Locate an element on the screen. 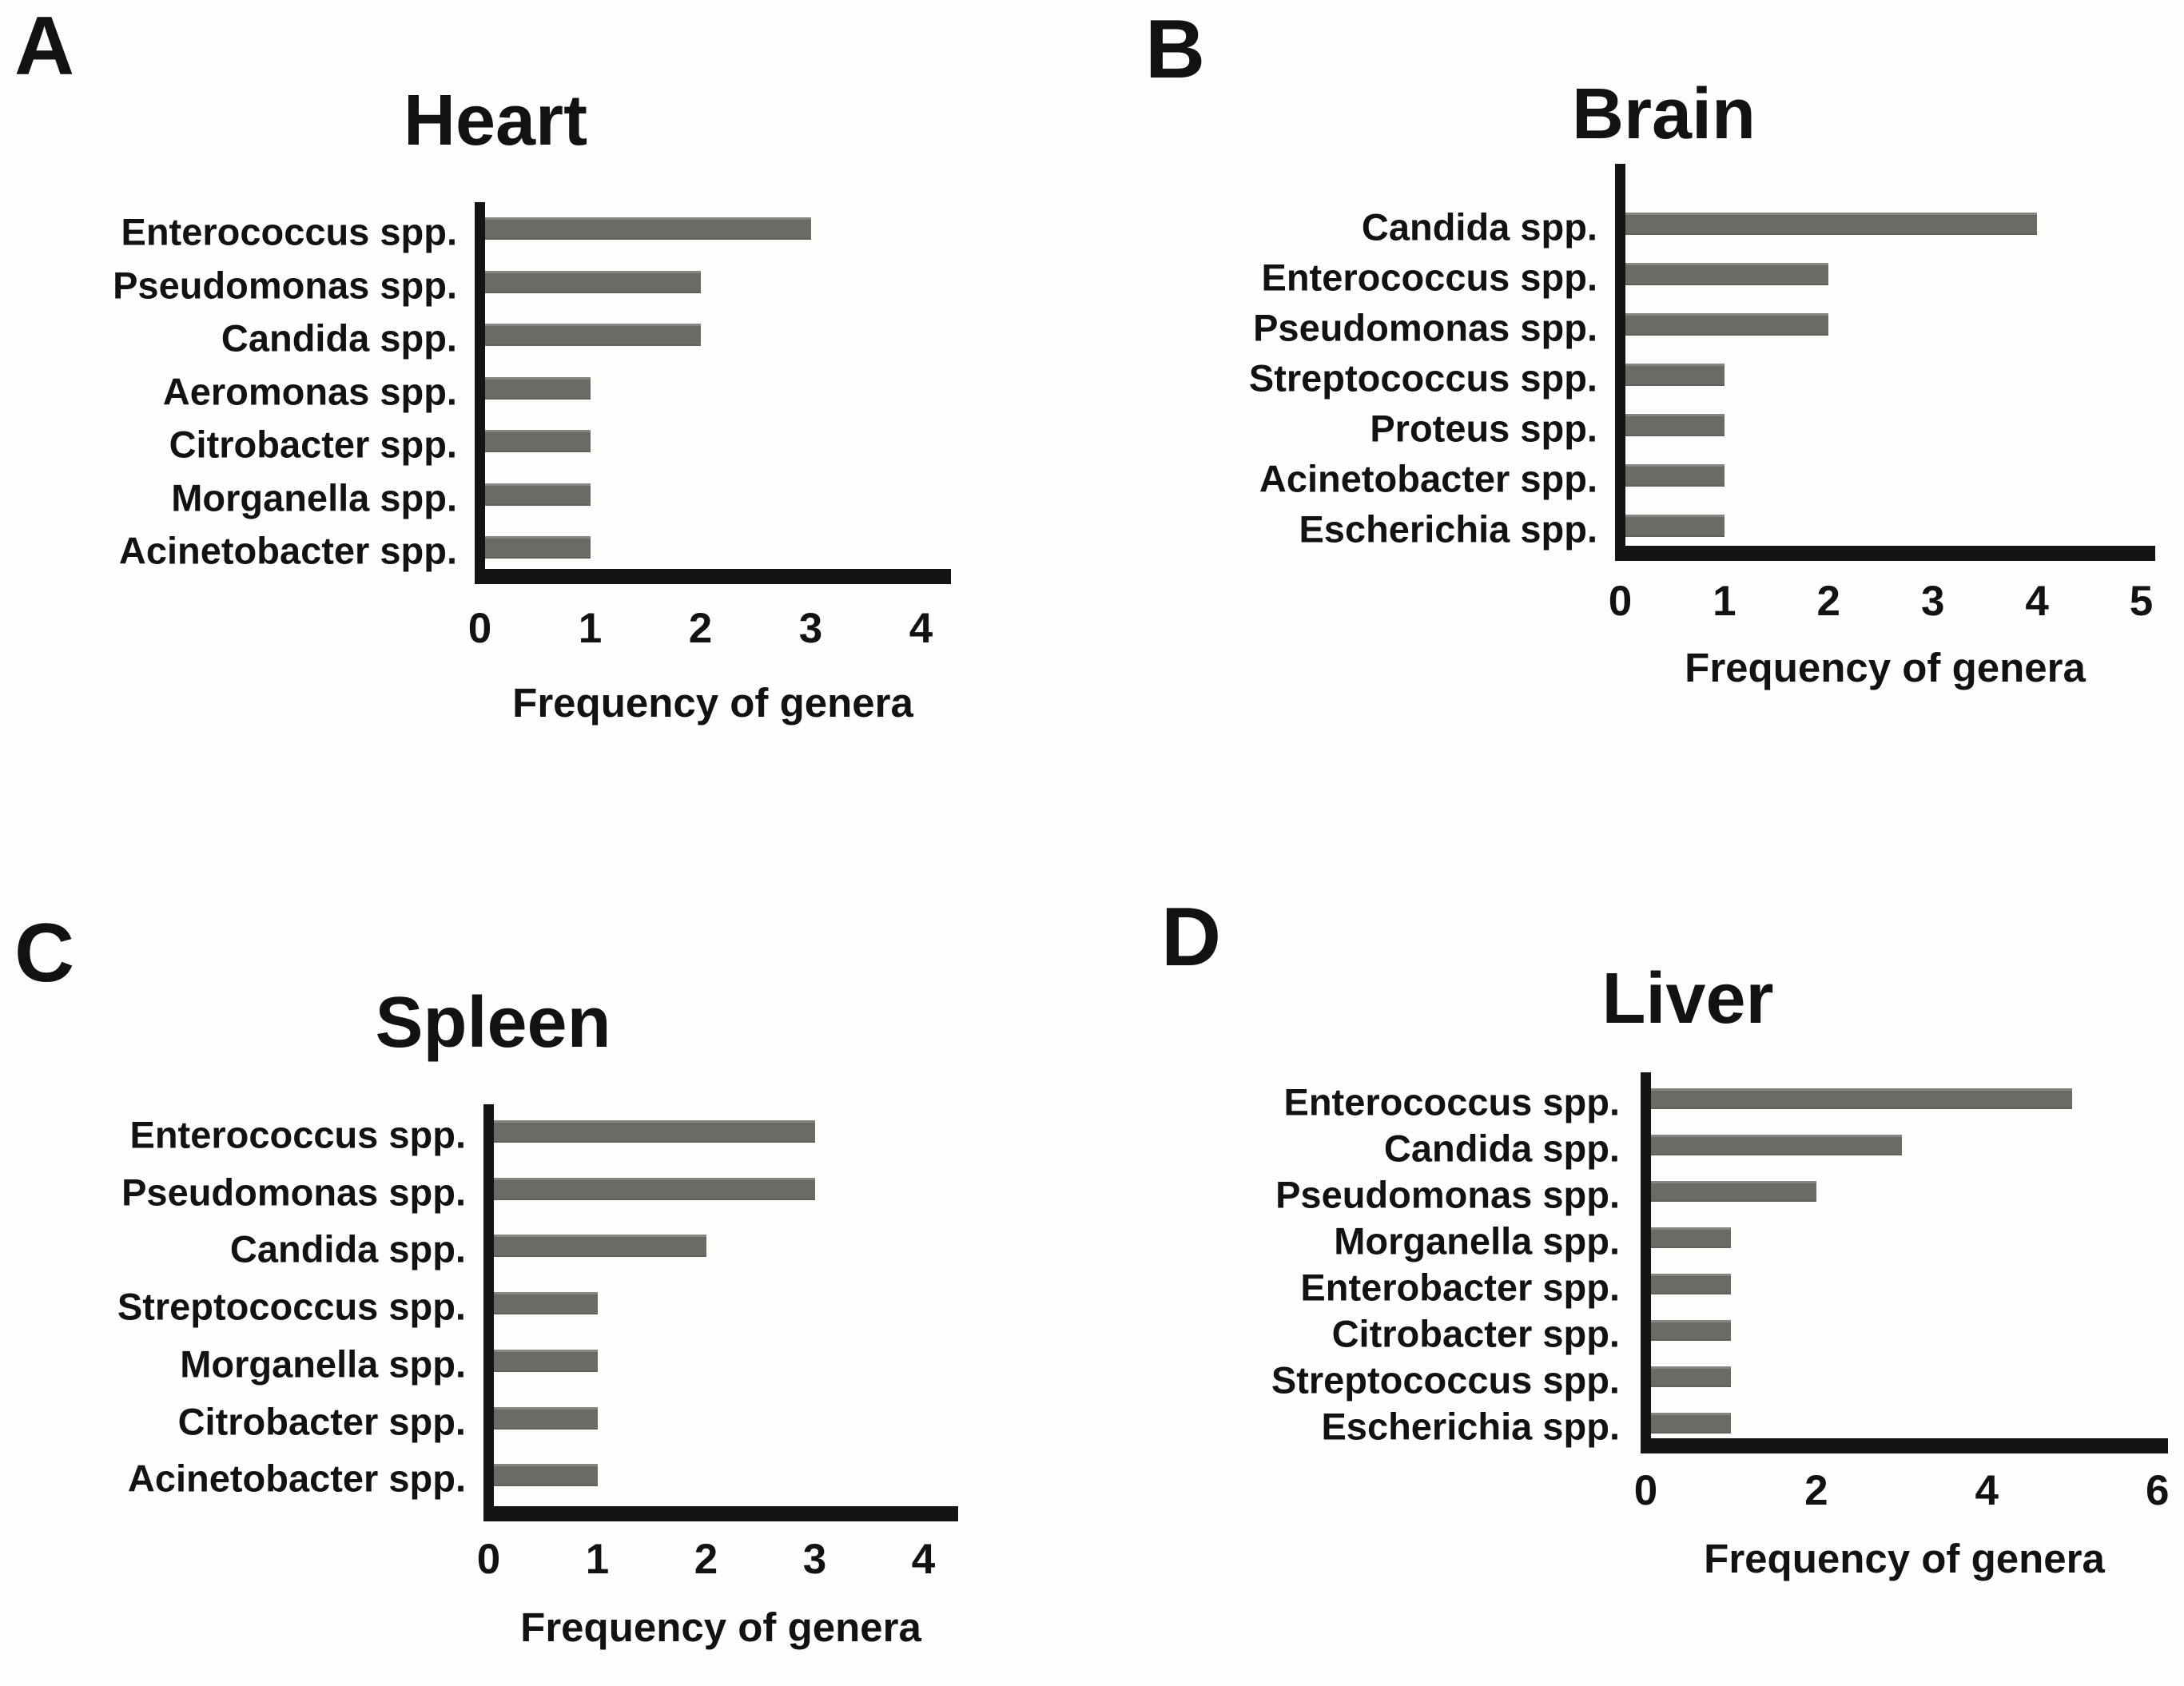 The height and width of the screenshot is (1686, 2184). category-label: Aeromonas spp. is located at coordinates (309, 391).